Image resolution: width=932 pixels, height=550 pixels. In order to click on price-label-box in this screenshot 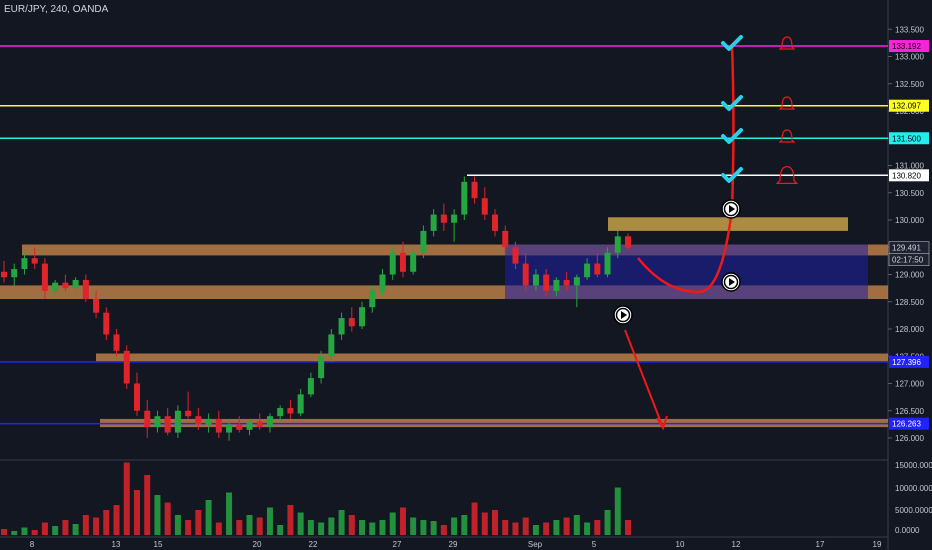, I will do `click(909, 259)`.